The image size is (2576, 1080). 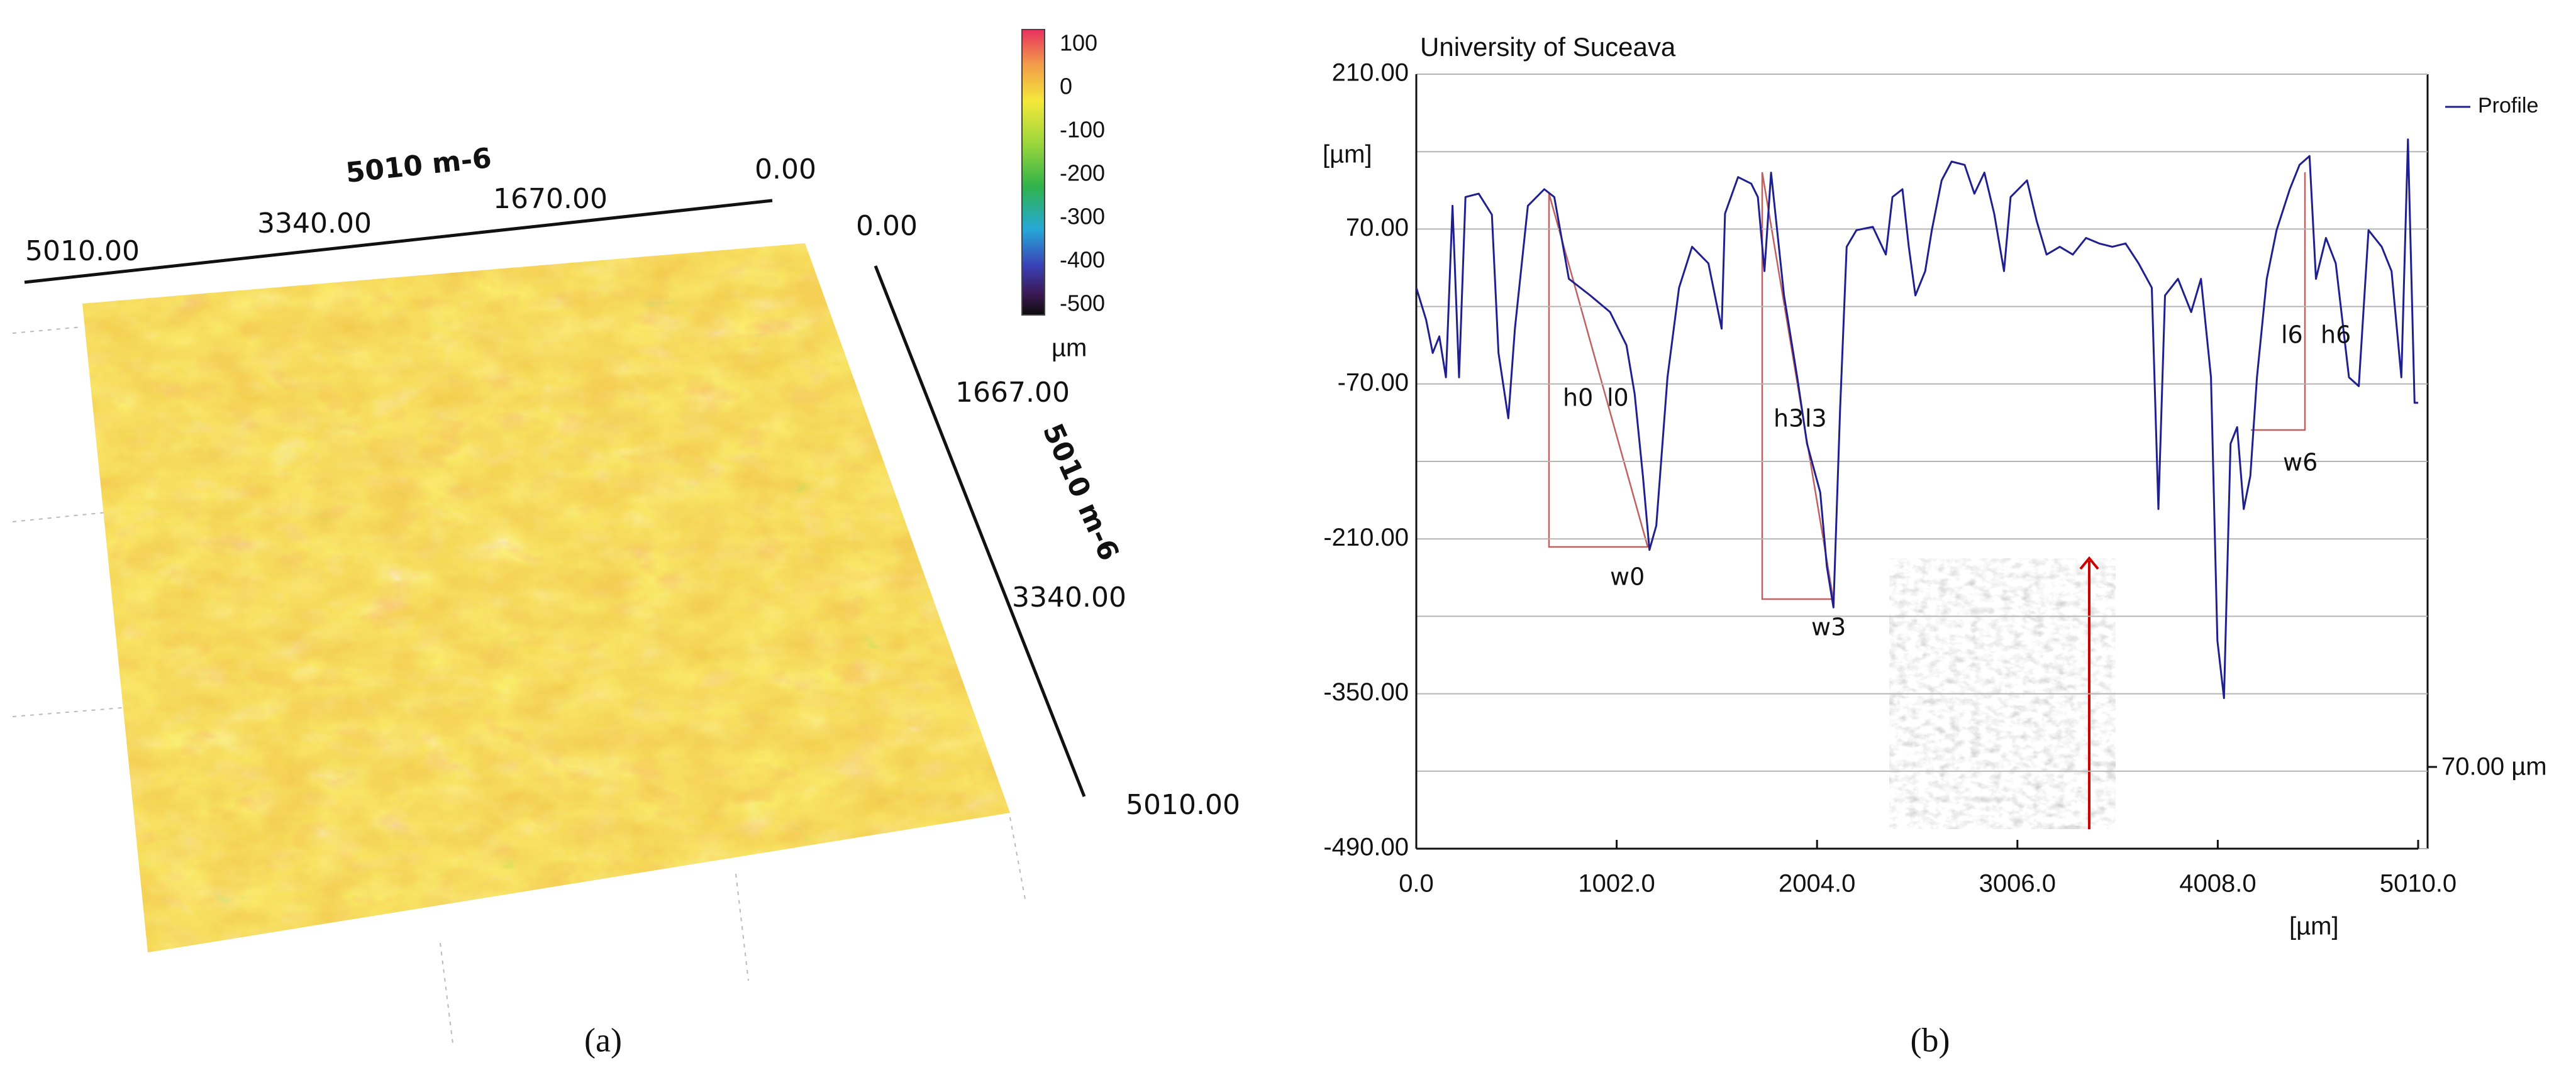 What do you see at coordinates (2089, 563) in the screenshot?
I see `profile-marker-arrow` at bounding box center [2089, 563].